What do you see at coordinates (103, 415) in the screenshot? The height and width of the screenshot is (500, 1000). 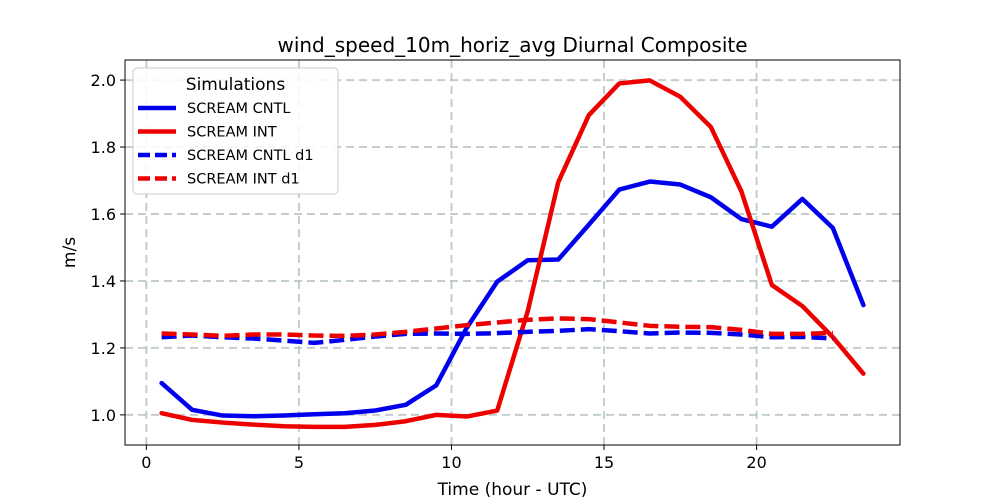 I see `y-tick-label: 1.0` at bounding box center [103, 415].